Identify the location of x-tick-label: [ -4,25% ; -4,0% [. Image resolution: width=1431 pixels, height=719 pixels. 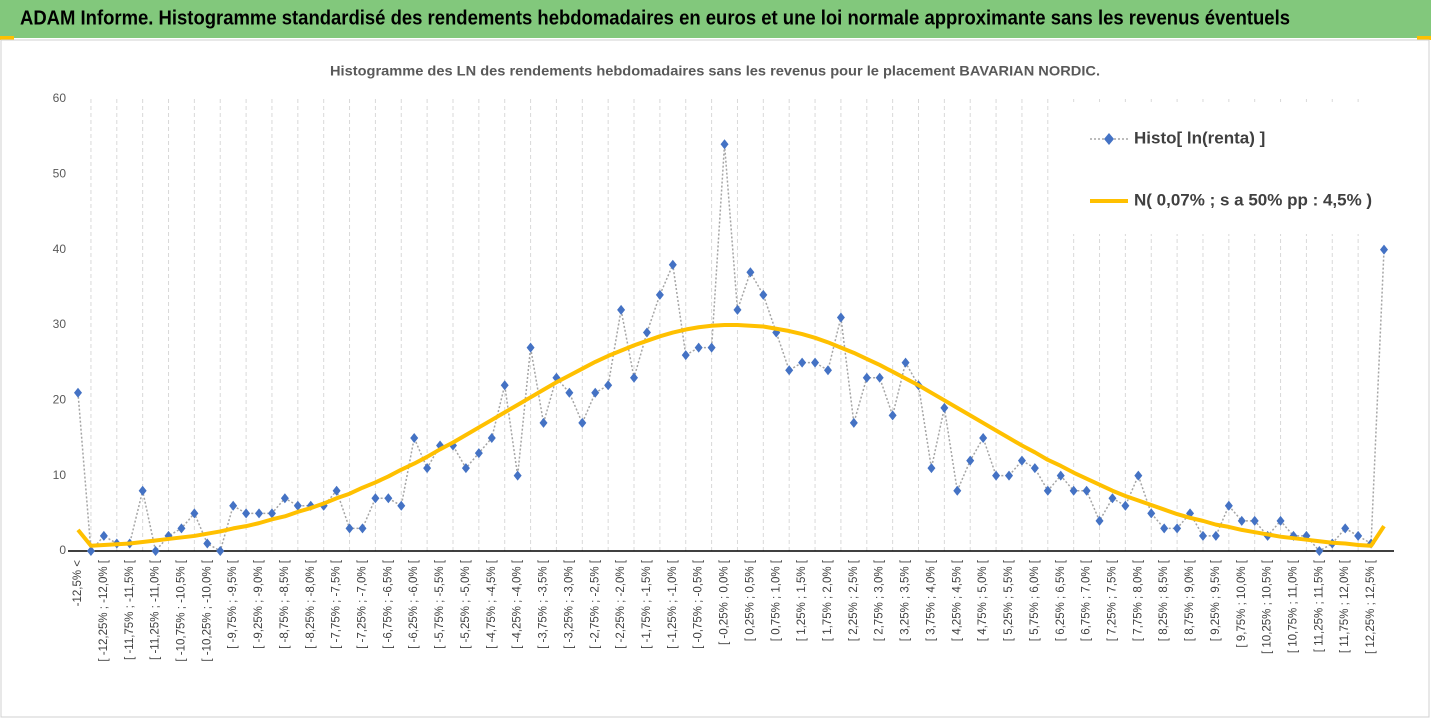
(518, 604).